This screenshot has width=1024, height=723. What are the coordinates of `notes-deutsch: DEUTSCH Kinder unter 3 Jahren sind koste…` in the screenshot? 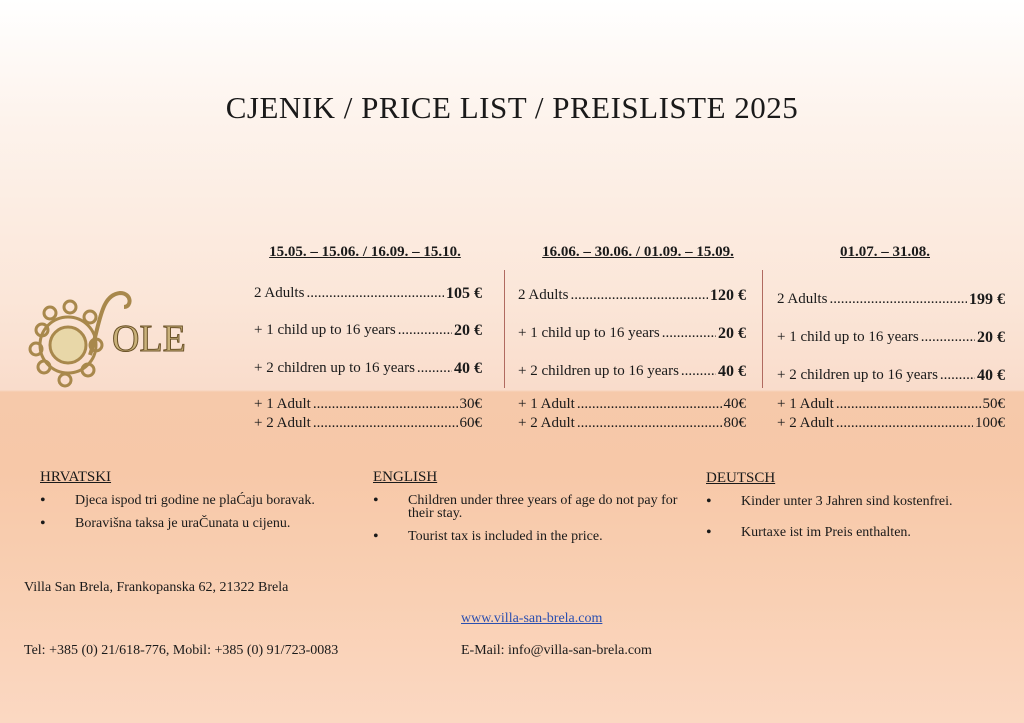 It's located at (863, 509).